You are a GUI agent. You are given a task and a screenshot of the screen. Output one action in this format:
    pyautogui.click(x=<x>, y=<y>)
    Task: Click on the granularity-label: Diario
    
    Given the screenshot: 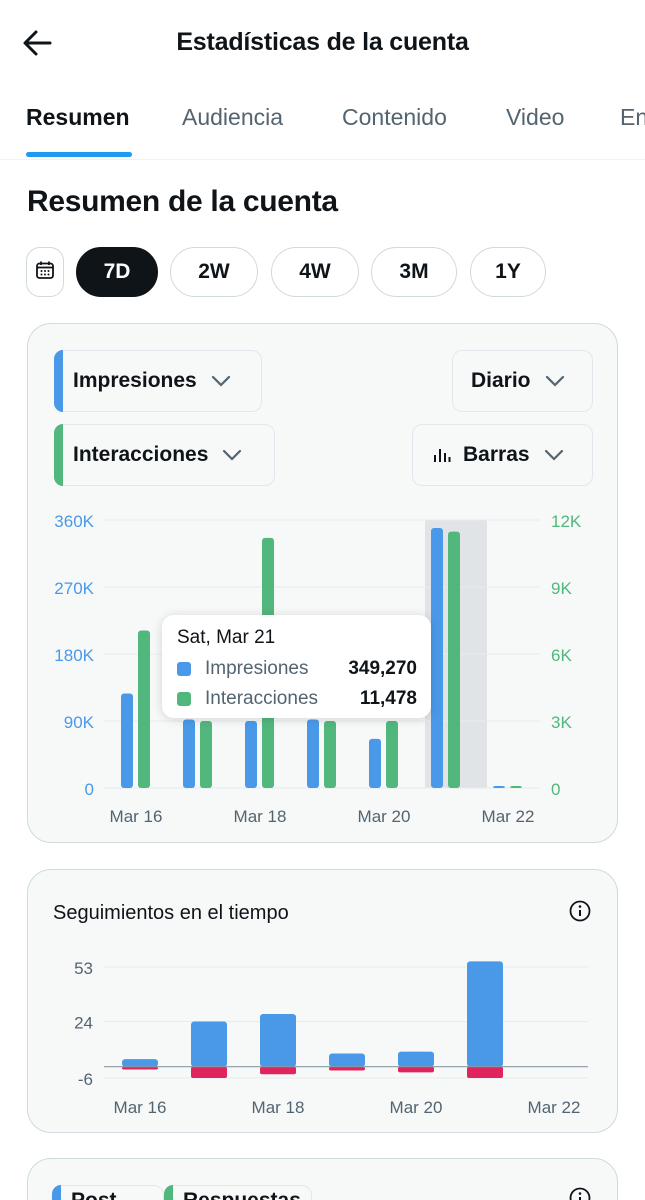 What is the action you would take?
    pyautogui.click(x=501, y=380)
    